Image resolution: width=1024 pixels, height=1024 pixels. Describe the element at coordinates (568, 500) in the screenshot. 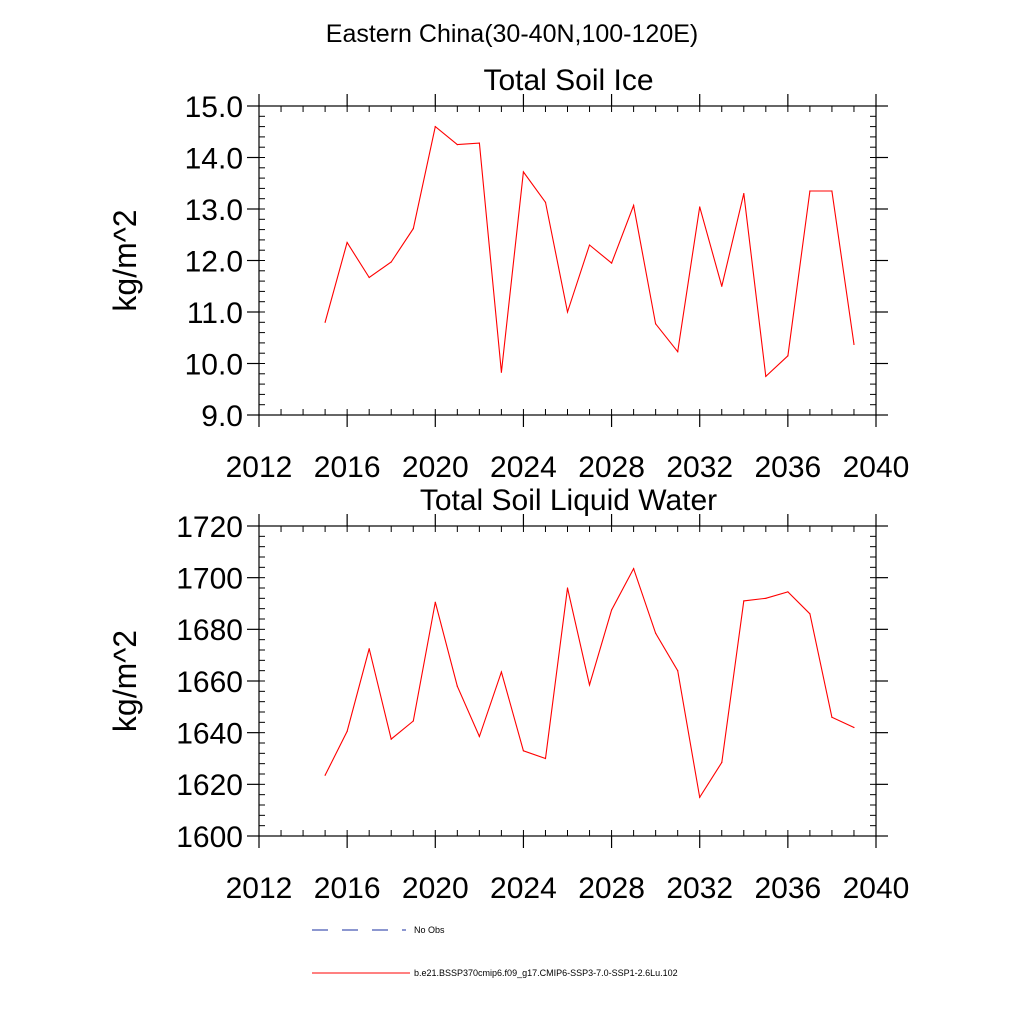

I see `chart-title: Total Soil Liquid Water` at that location.